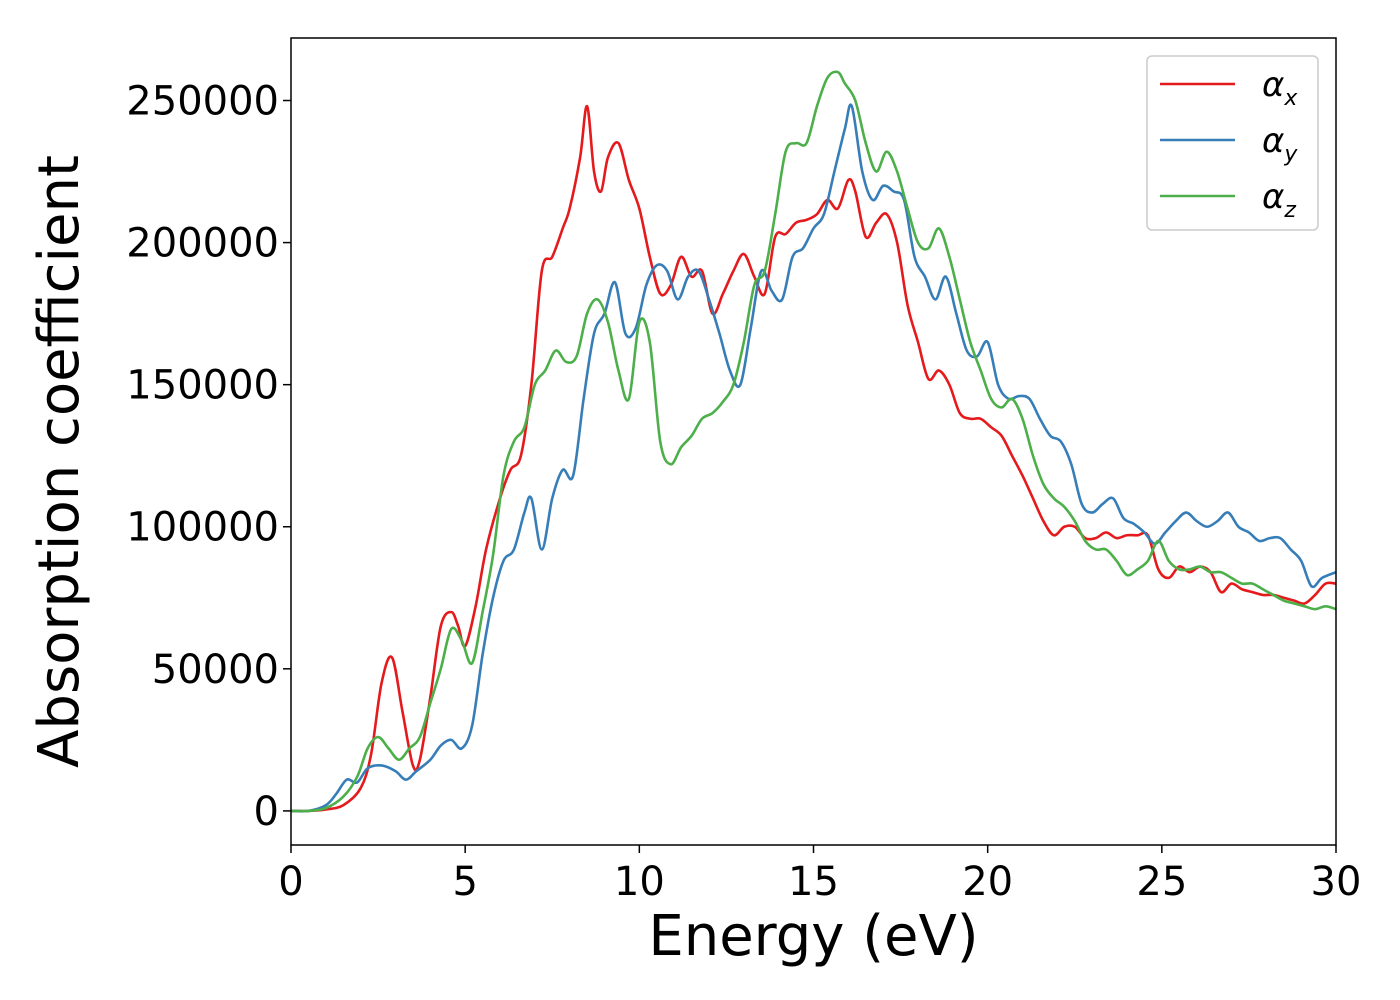 The image size is (1400, 1000). Describe the element at coordinates (1280, 144) in the screenshot. I see `legend-label-y: αy` at that location.